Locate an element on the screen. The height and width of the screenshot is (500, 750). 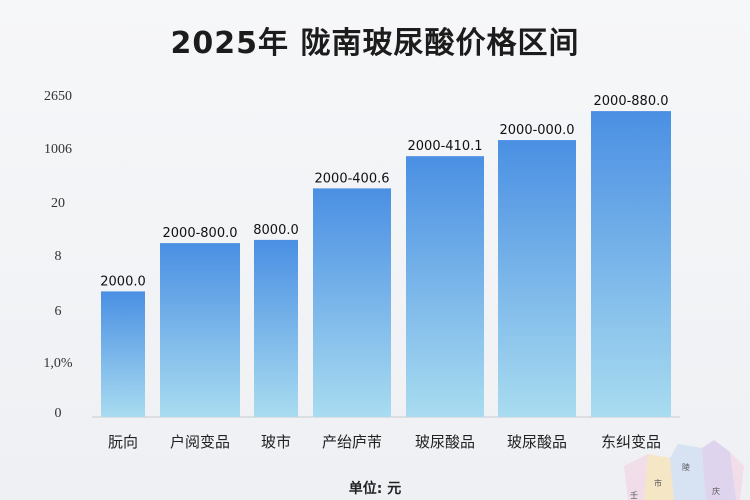
y-tick-label: 20 is located at coordinates (58, 203).